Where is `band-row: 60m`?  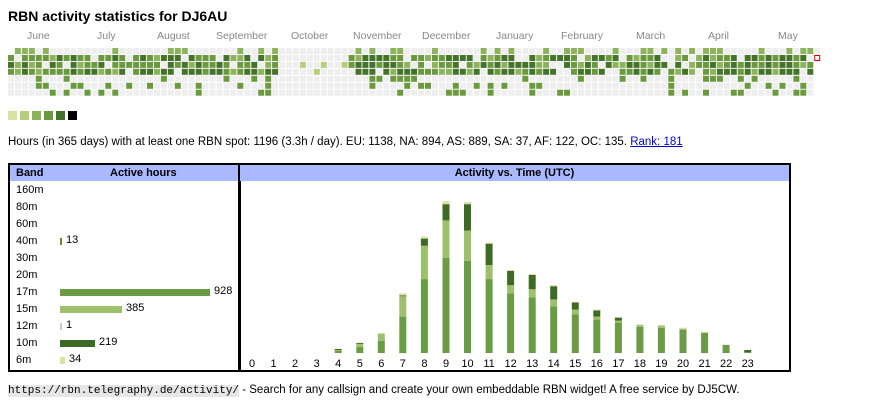 band-row: 60m is located at coordinates (124, 224).